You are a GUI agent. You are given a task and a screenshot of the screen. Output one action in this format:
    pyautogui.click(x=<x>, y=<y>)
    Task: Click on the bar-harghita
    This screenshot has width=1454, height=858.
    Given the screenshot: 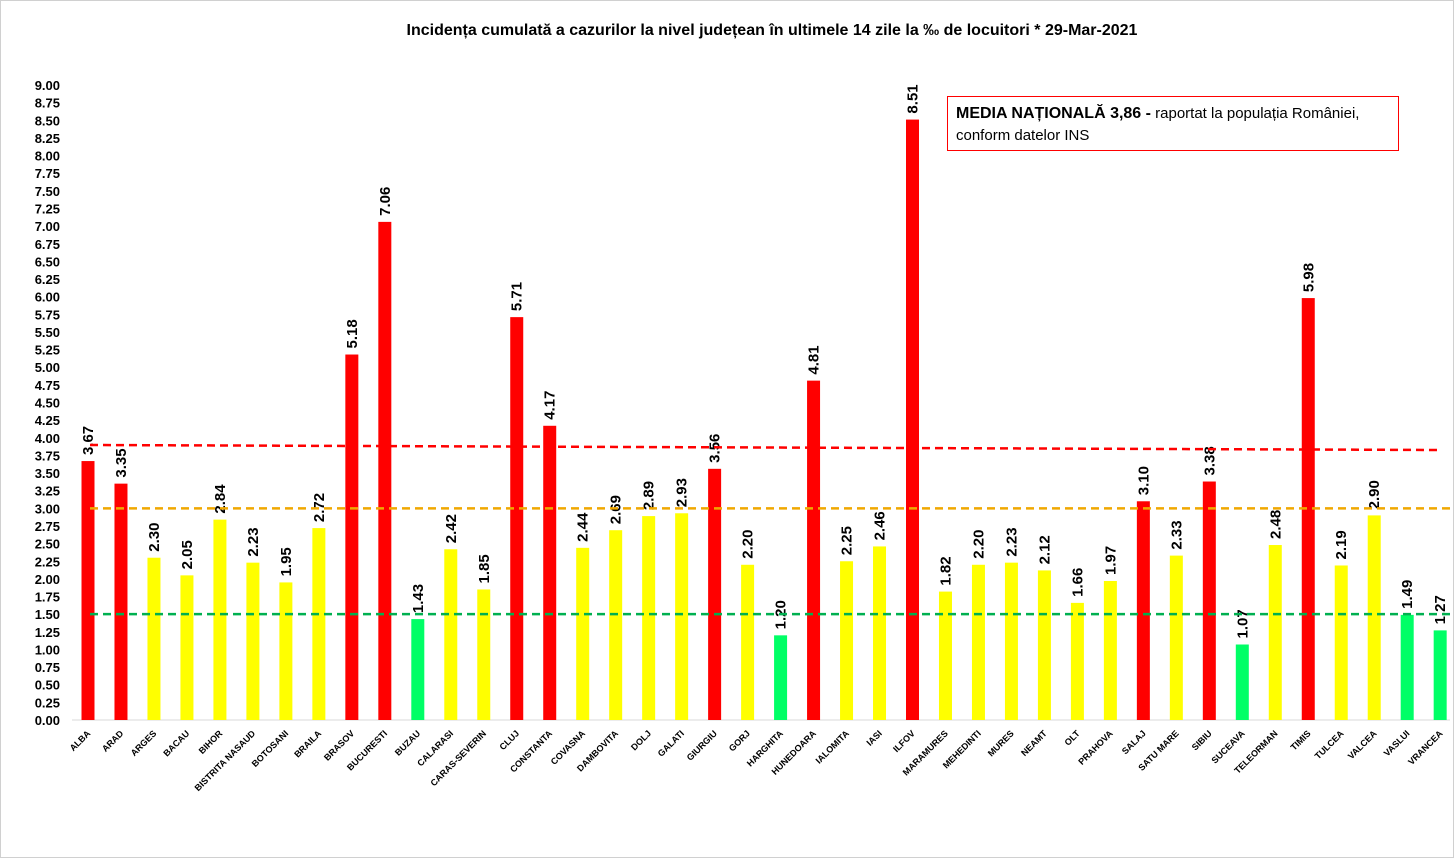 What is the action you would take?
    pyautogui.click(x=781, y=677)
    